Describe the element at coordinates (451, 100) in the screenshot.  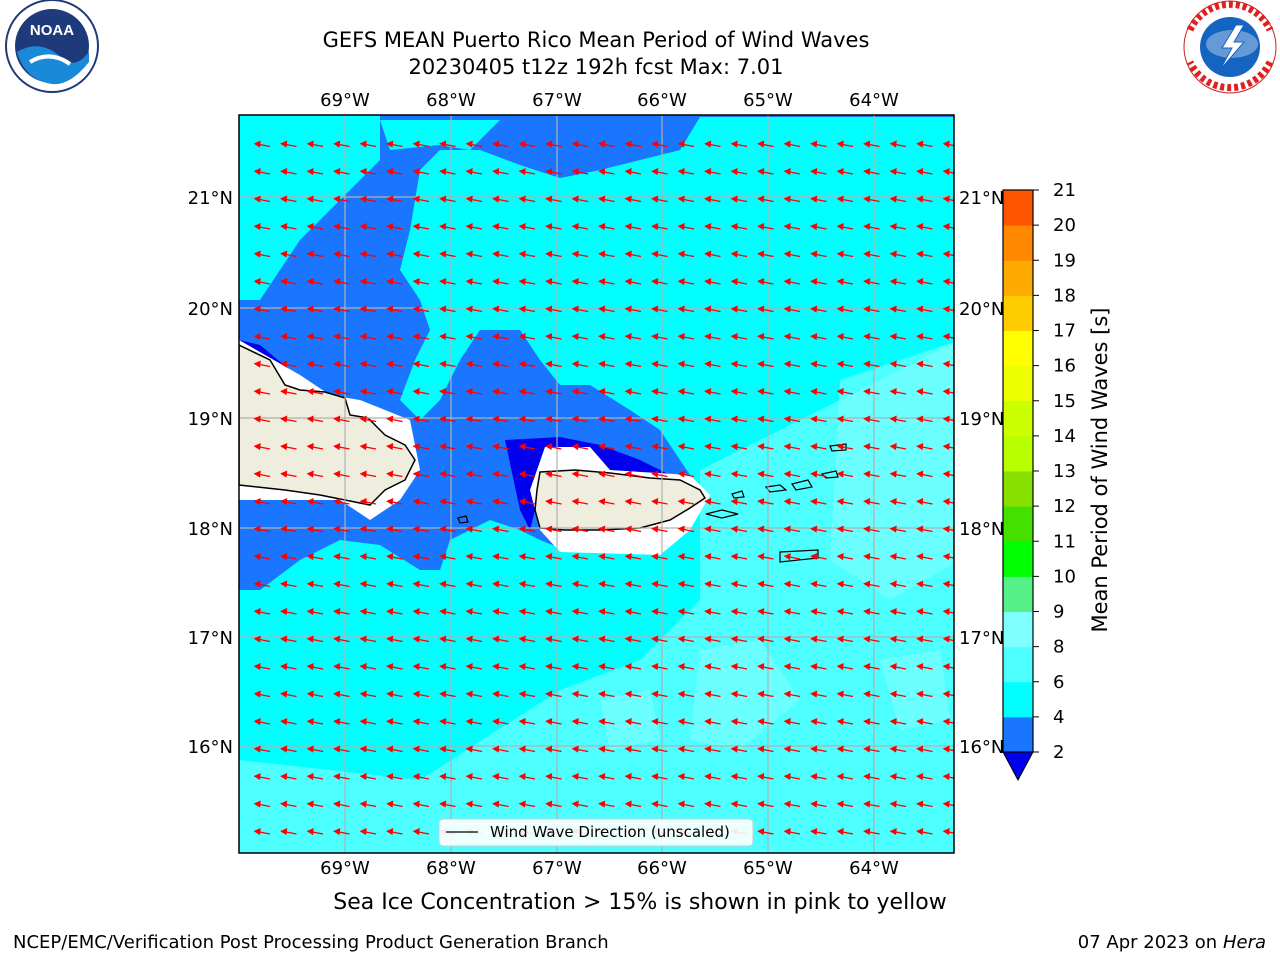
I see `lon-label: 68°W` at that location.